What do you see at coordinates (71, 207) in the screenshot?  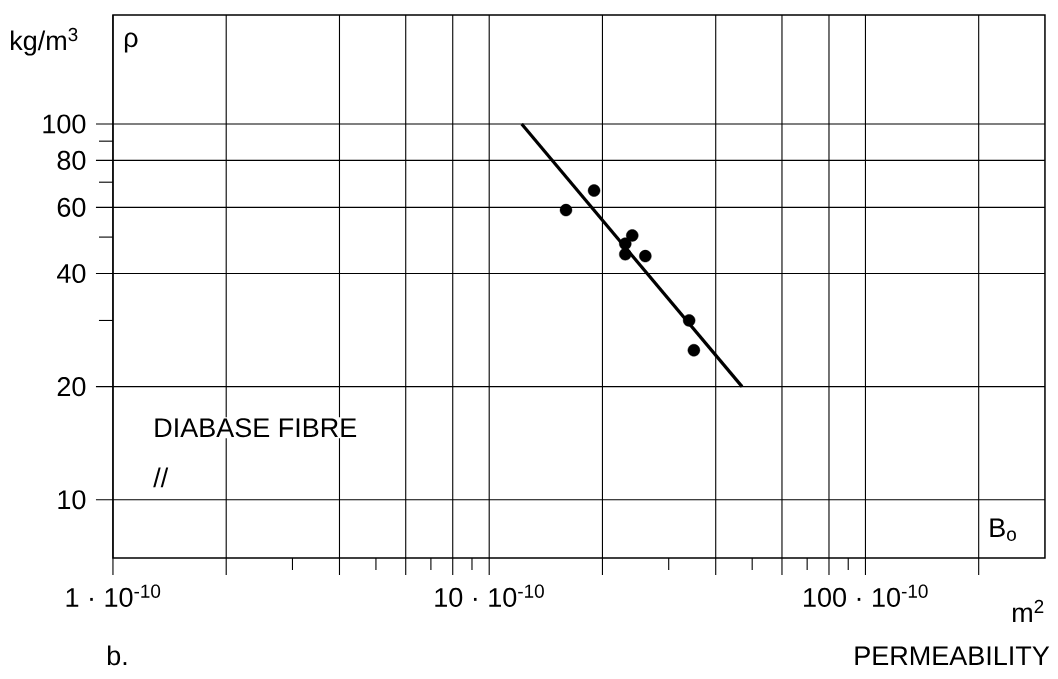 I see `y-tick-label: 60` at bounding box center [71, 207].